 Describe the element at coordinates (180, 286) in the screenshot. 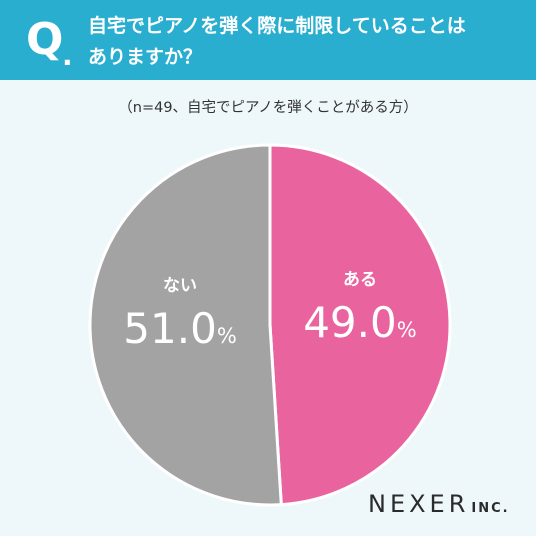

I see `slice-label-1: ない` at that location.